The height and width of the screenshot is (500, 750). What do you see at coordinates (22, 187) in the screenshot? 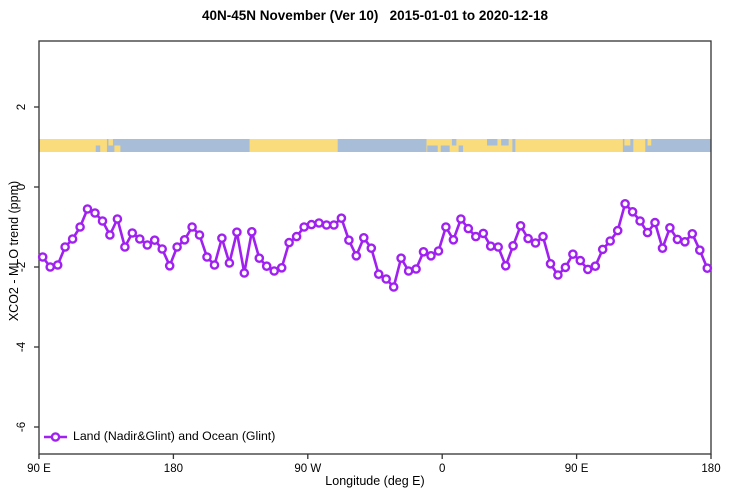
I see `y-tick-label: 0` at bounding box center [22, 187].